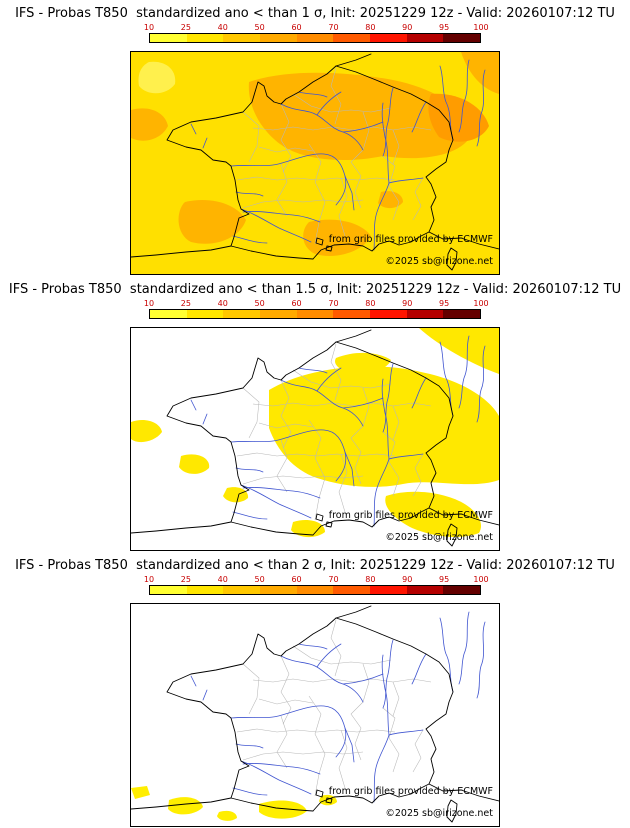 Image resolution: width=630 pixels, height=828 pixels. What do you see at coordinates (334, 156) in the screenshot?
I see `department-boundaries` at bounding box center [334, 156].